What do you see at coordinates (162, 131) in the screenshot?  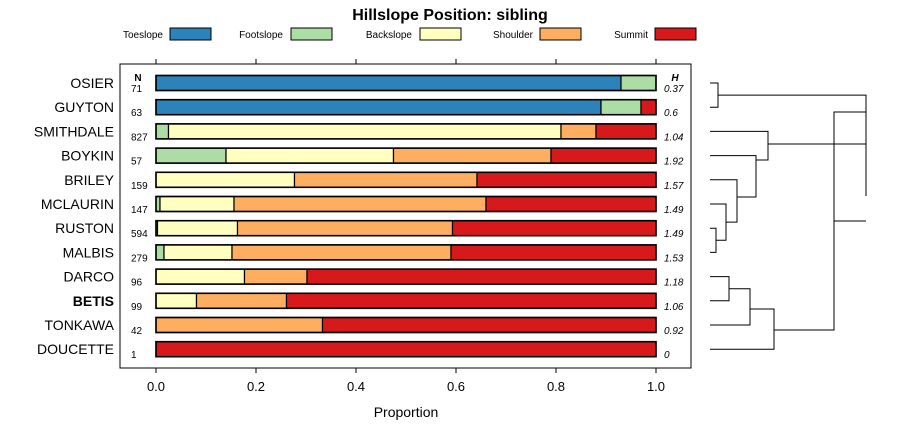 I see `bar-segment-smithdale-footslope` at bounding box center [162, 131].